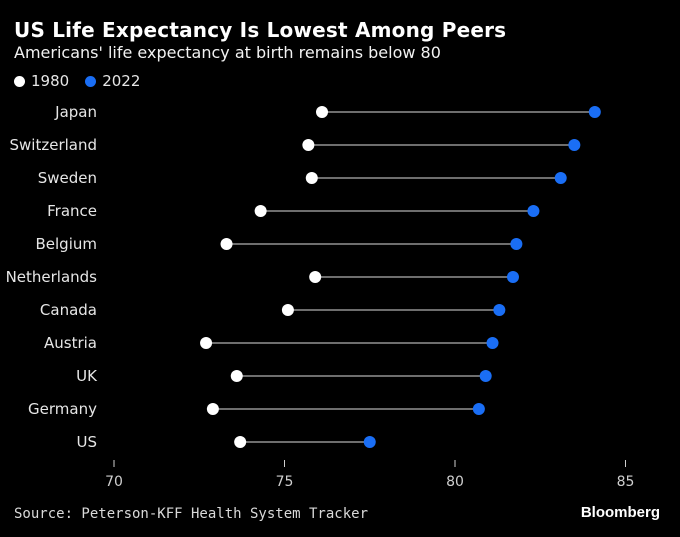 The width and height of the screenshot is (680, 537). I want to click on point-2022-us, so click(369, 442).